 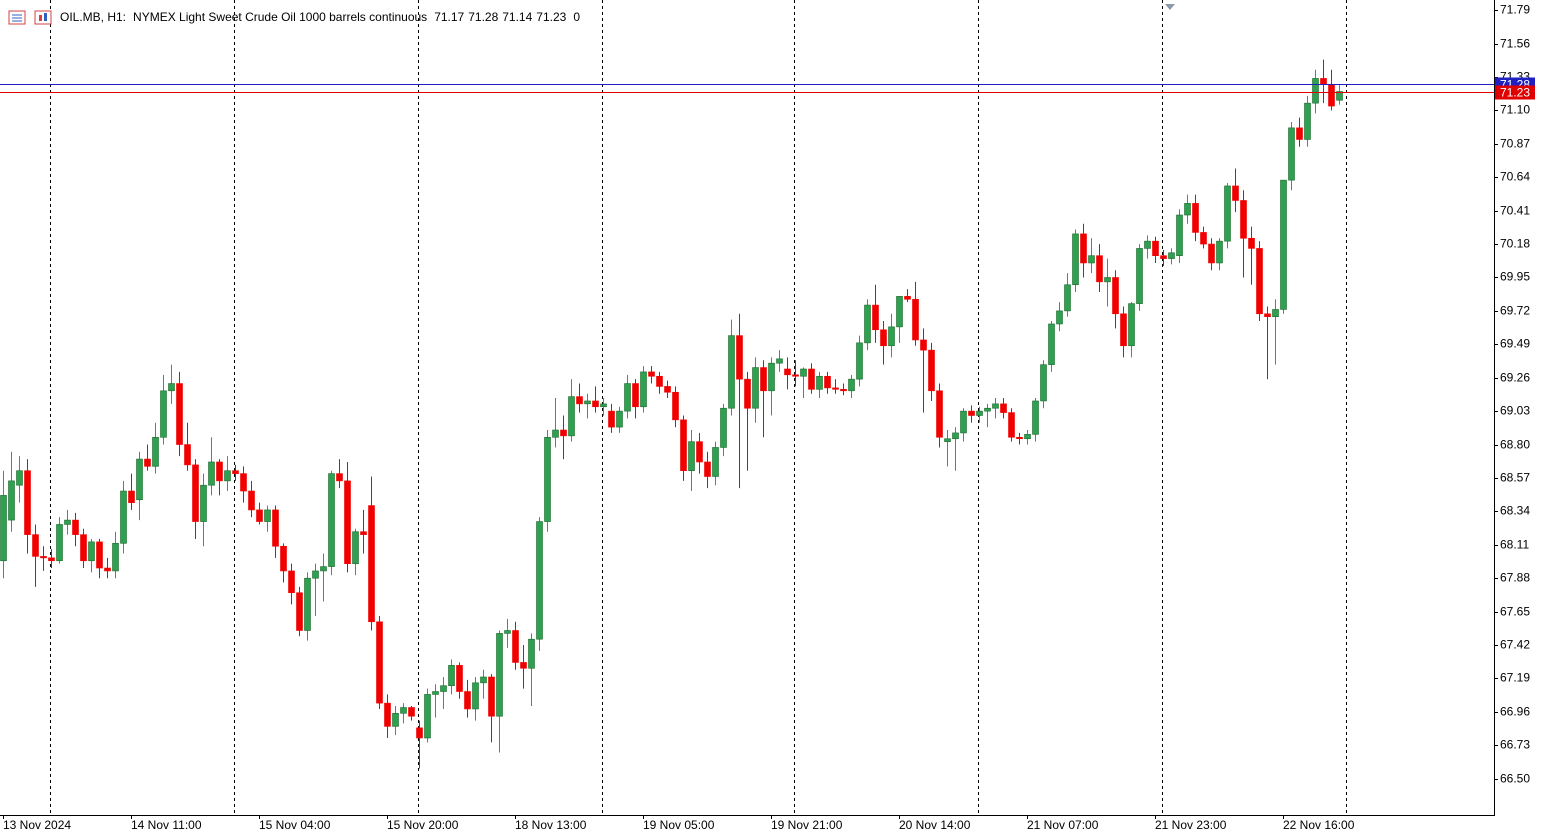 I want to click on header-close: 71.23, so click(x=551, y=17).